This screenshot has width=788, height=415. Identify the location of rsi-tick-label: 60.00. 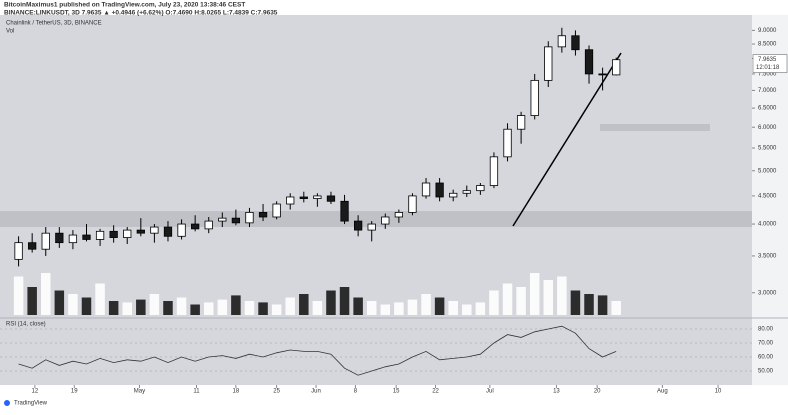
(766, 358).